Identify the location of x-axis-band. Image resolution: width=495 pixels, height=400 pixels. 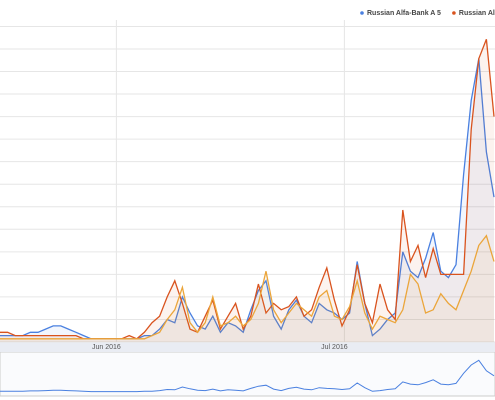
(247, 347).